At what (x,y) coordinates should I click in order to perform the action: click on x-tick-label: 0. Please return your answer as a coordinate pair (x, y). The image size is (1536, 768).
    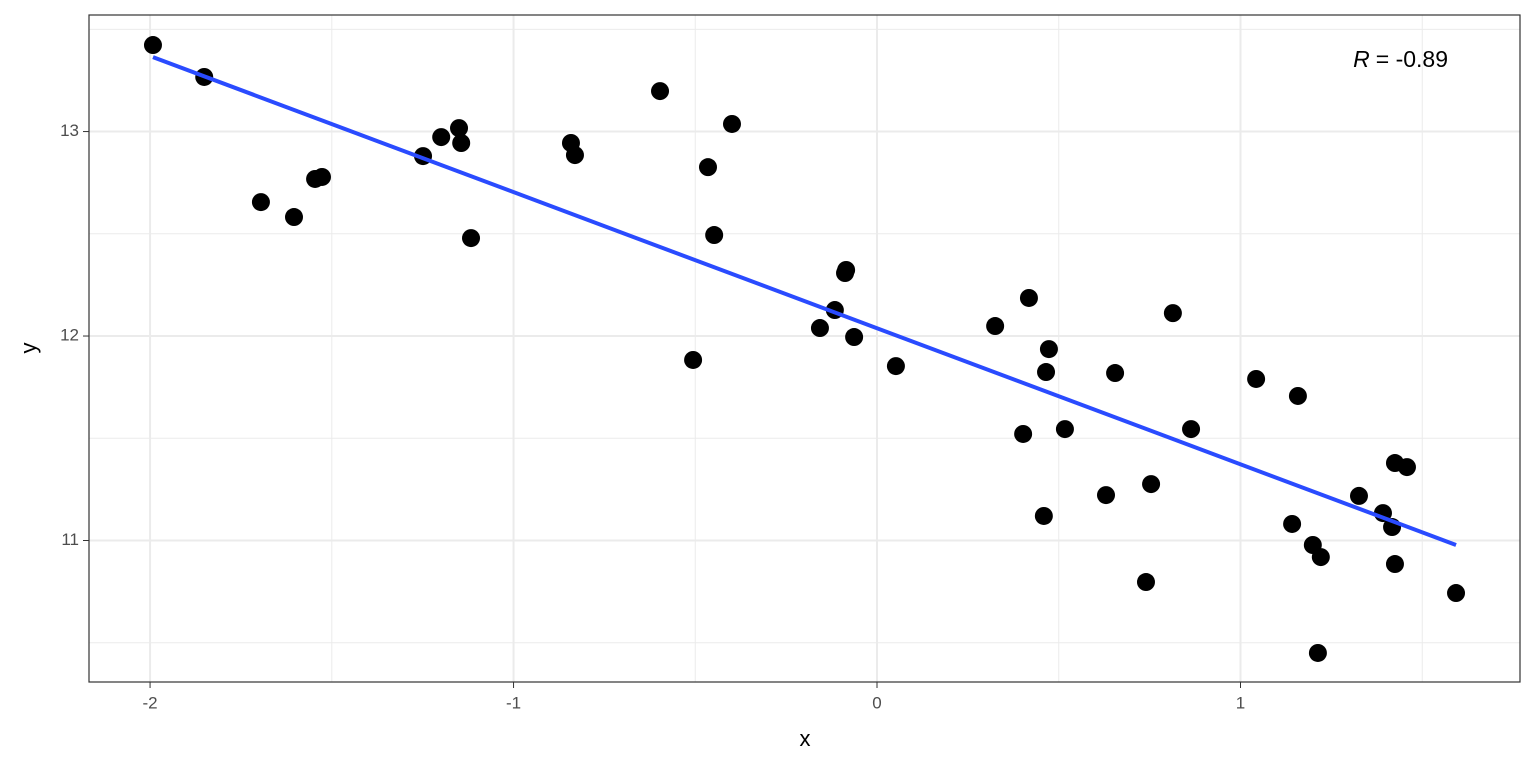
    Looking at the image, I should click on (876, 702).